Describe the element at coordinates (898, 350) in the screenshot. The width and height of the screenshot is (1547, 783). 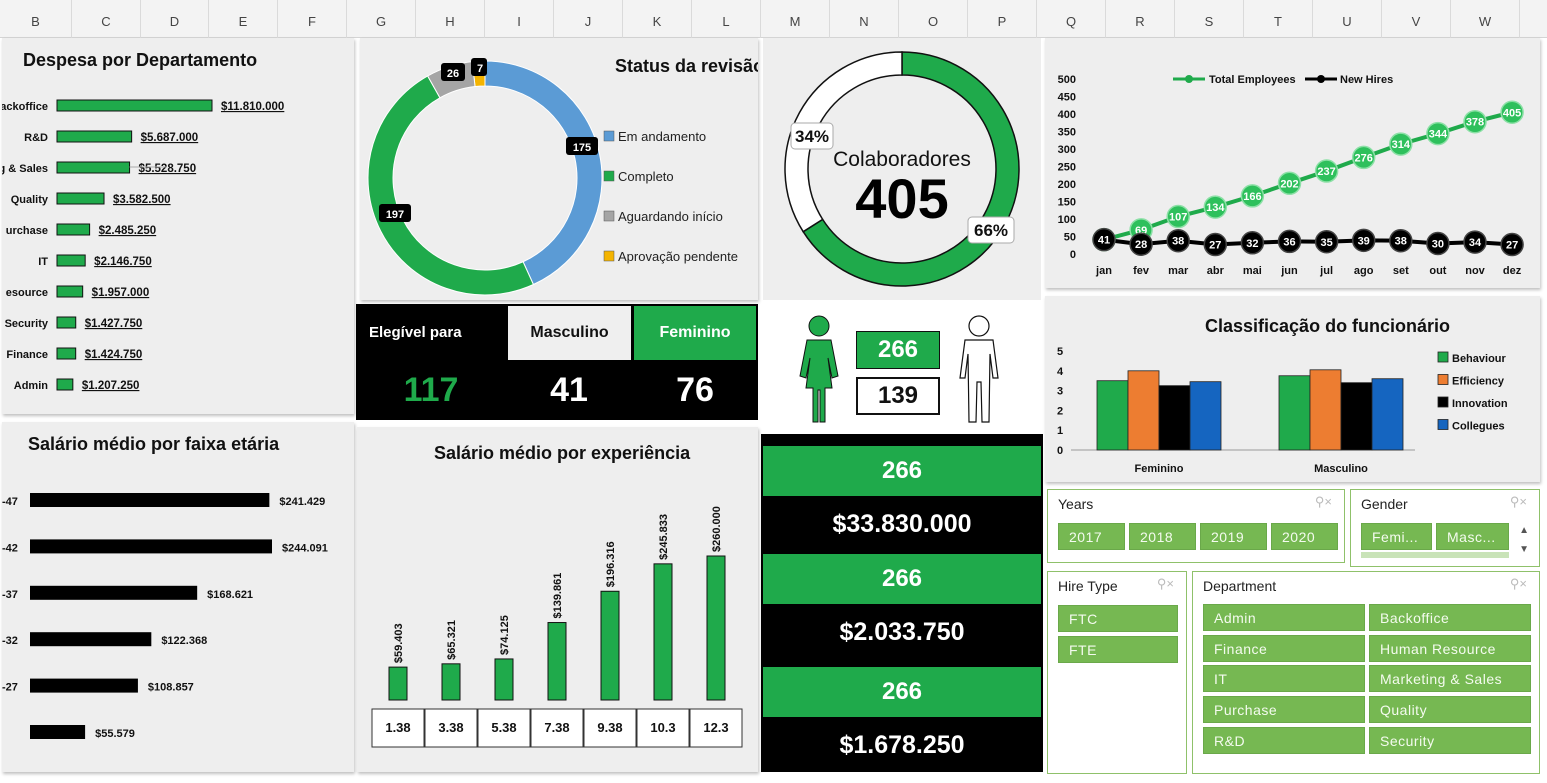
I see `female-count: 266` at that location.